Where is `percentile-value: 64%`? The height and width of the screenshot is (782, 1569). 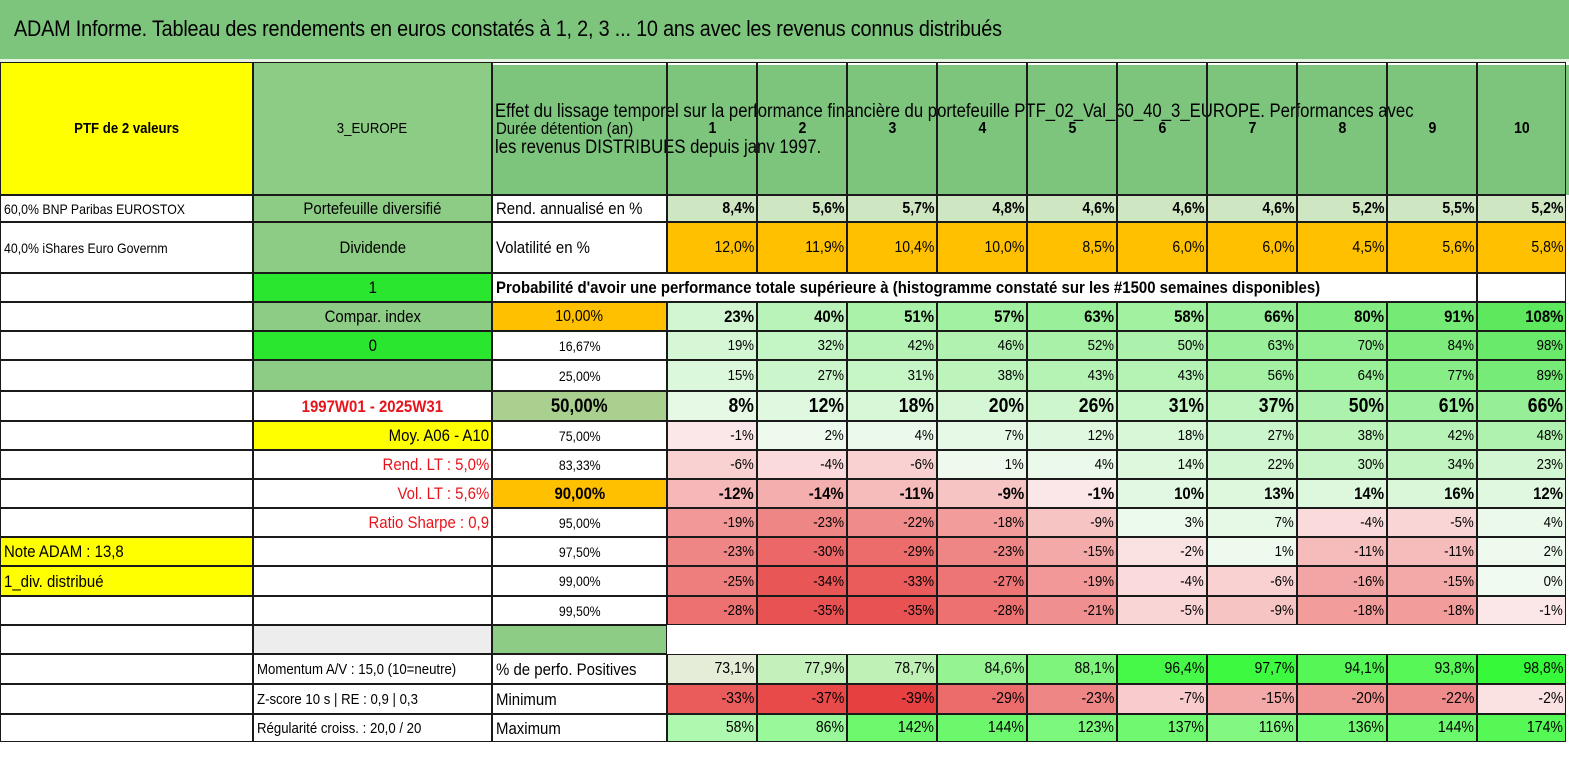 percentile-value: 64% is located at coordinates (1342, 375).